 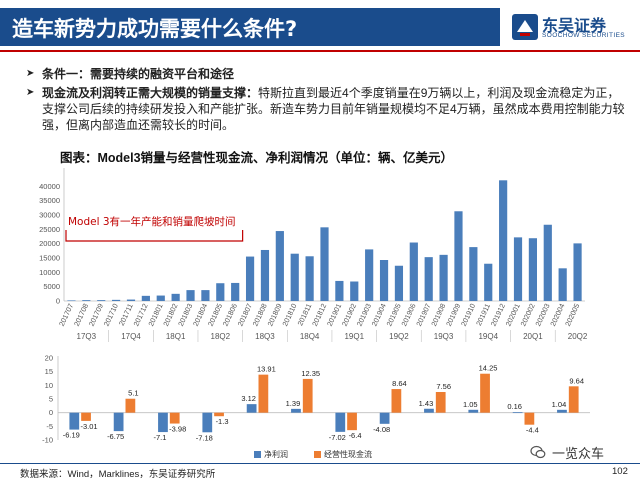 I want to click on slide-header: 造车新势力成功需要什么条件? 东吴证券 SOOCHOW SECURITIES, so click(x=320, y=28).